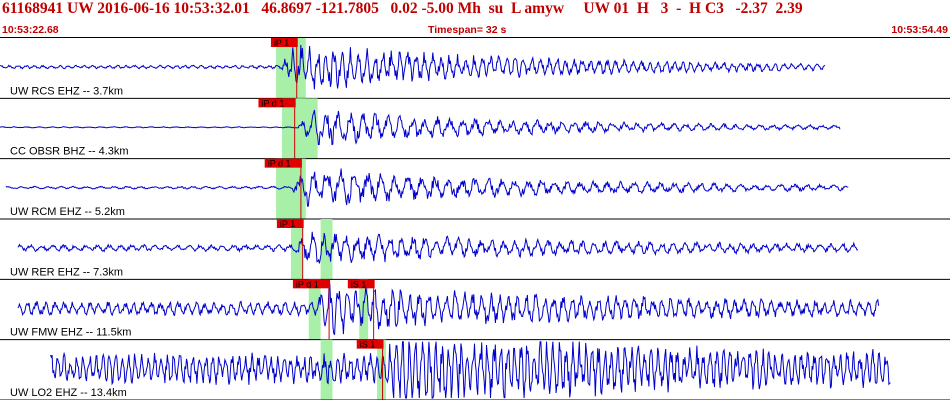 This screenshot has height=400, width=950. What do you see at coordinates (467, 30) in the screenshot?
I see `timespan-readout: Timespan= 32 s` at bounding box center [467, 30].